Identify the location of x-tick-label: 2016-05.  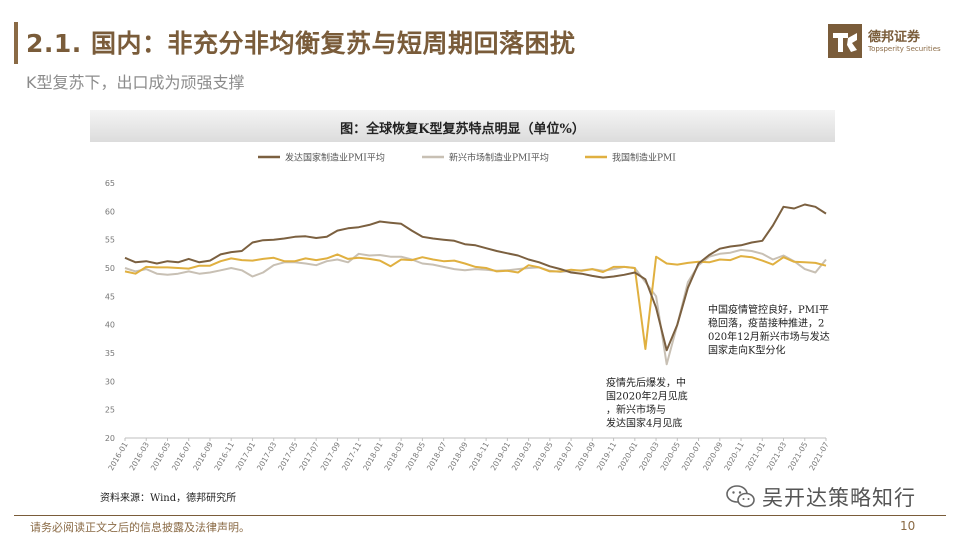
(161, 456).